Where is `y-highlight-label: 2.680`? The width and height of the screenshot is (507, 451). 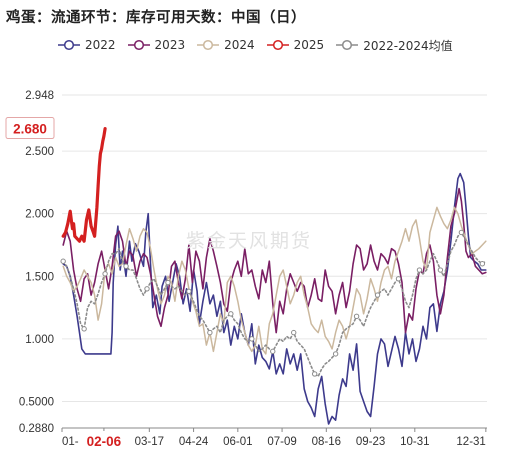
y-highlight-label: 2.680 is located at coordinates (30, 129).